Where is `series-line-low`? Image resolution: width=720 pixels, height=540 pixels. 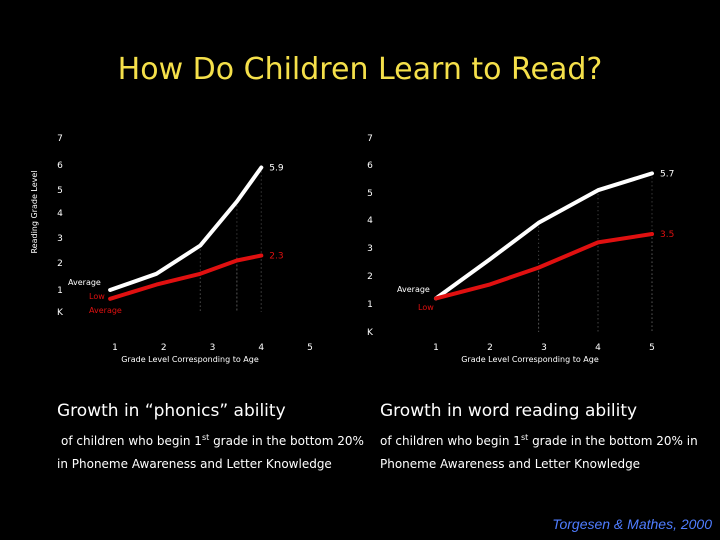
series-line-low is located at coordinates (544, 266).